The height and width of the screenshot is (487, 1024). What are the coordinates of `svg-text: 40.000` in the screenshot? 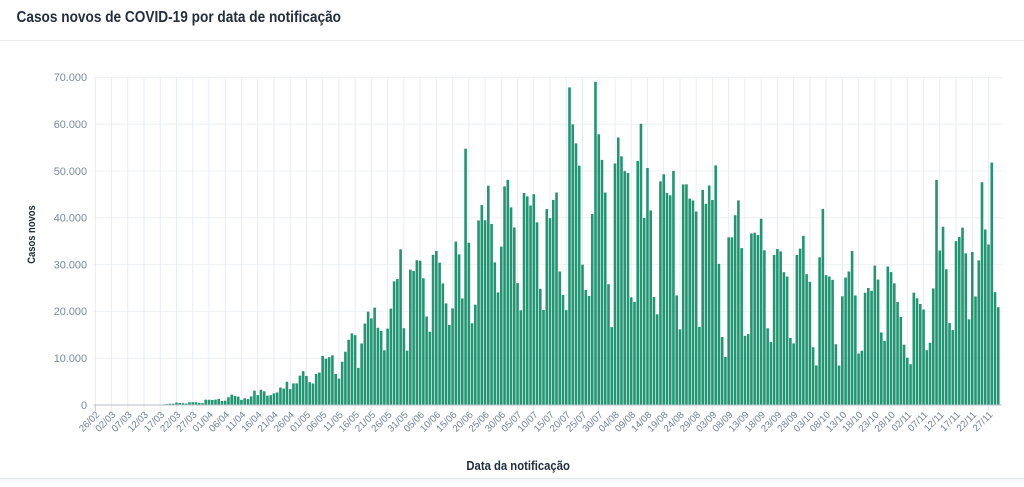 It's located at (70, 219).